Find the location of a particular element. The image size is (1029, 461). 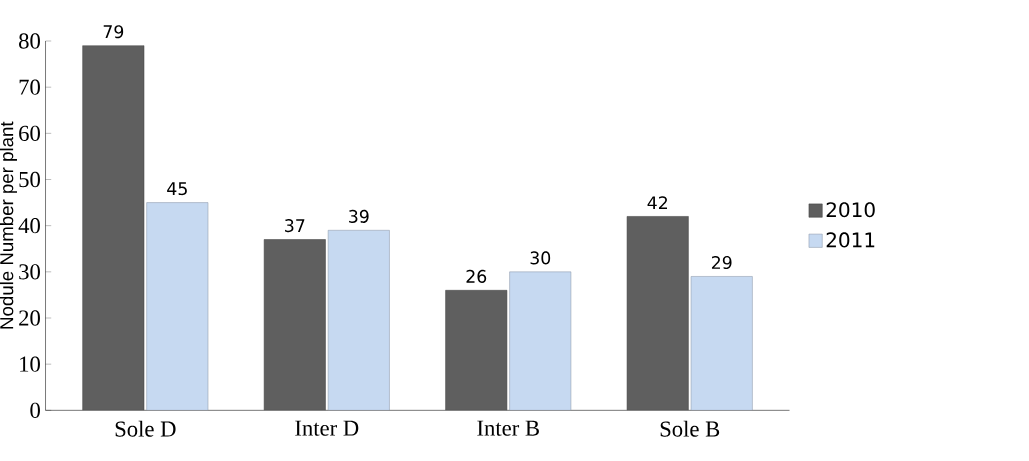

data-label: 42 is located at coordinates (657, 203).